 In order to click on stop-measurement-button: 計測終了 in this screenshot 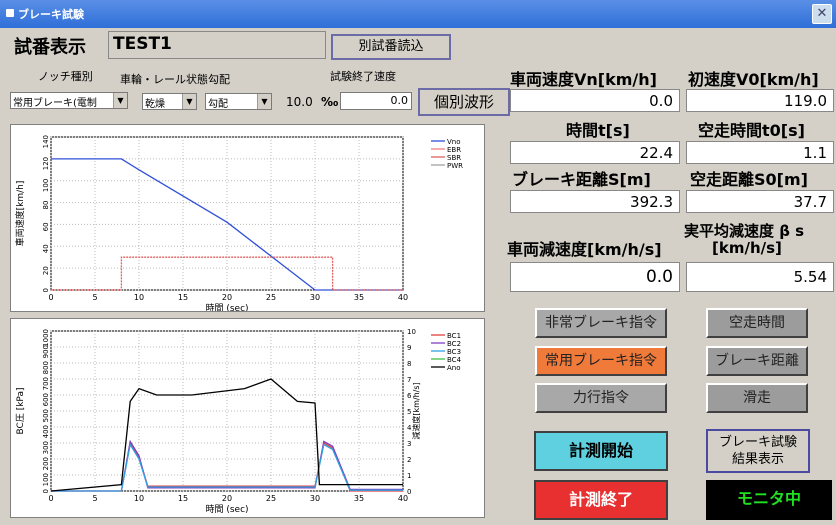, I will do `click(601, 500)`.